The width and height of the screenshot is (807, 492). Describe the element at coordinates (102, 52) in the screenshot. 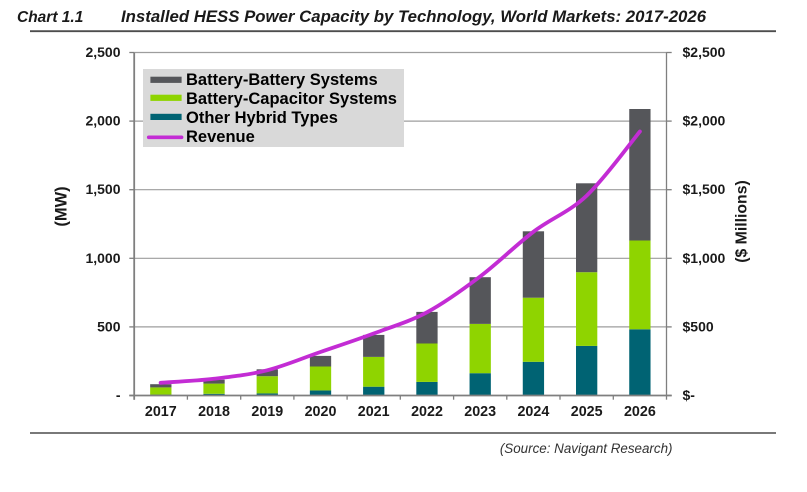

I see `svg-text: 2,500` at that location.